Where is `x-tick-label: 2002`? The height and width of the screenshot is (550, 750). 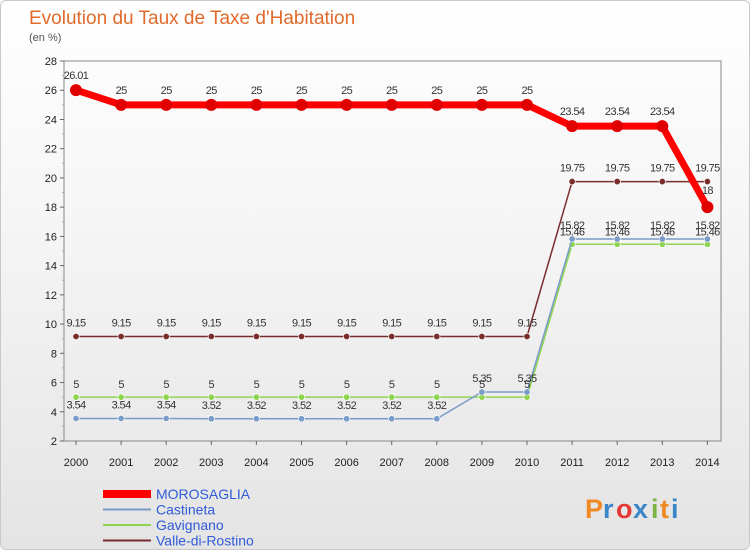
x-tick-label: 2002 is located at coordinates (166, 463).